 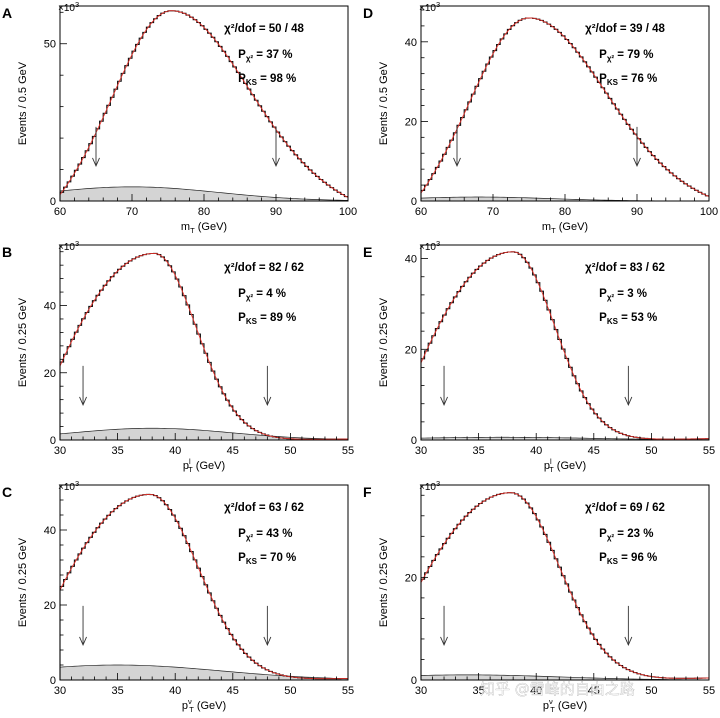 I want to click on chi2-dof-text: χ²/dof = 82 / 62, so click(x=264, y=268).